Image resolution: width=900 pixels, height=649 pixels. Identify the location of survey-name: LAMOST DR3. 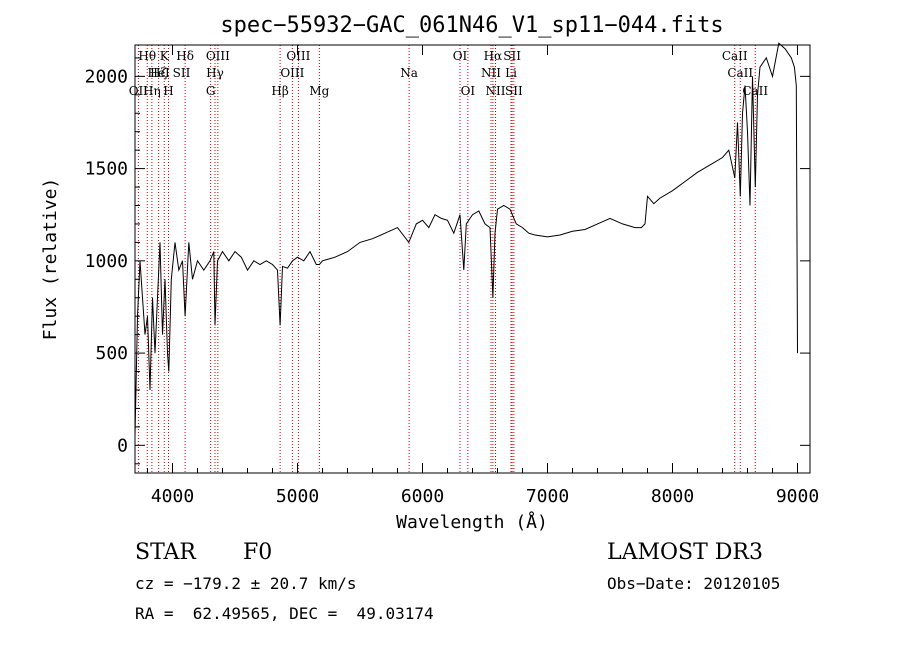
(685, 552).